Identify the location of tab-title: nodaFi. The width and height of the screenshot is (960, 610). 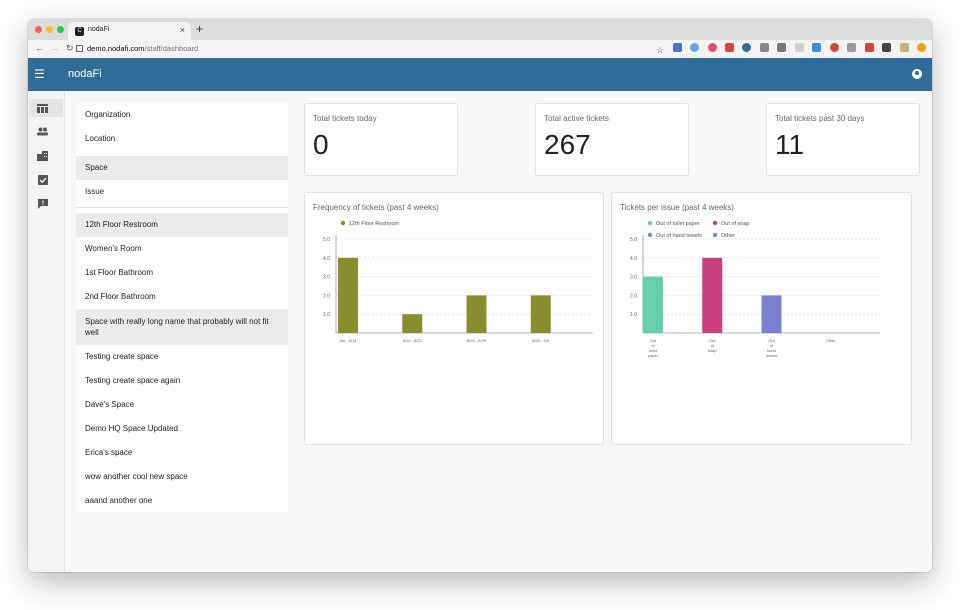
(99, 29).